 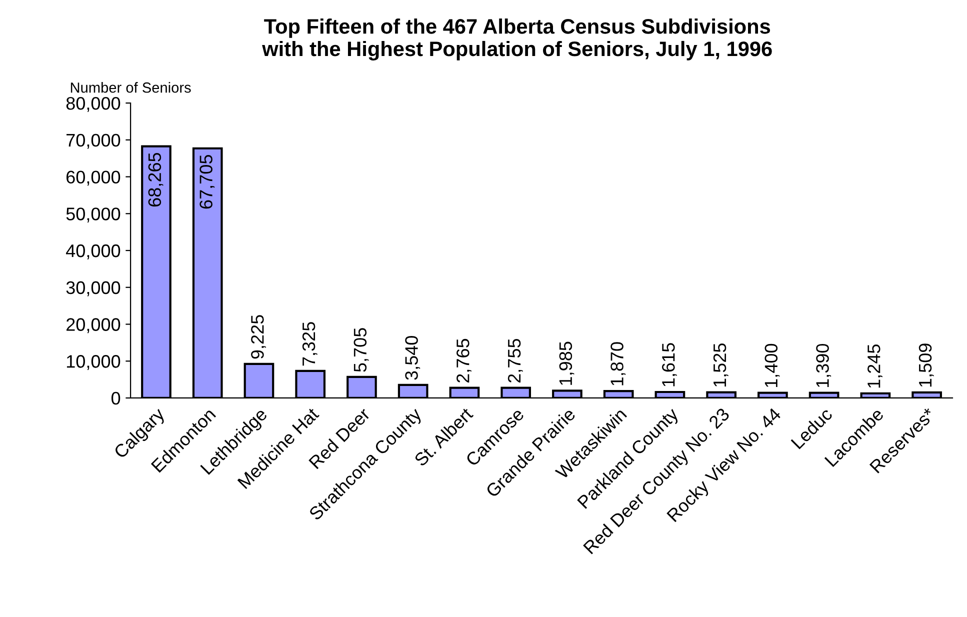 What do you see at coordinates (618, 364) in the screenshot?
I see `data-label: 1,870` at bounding box center [618, 364].